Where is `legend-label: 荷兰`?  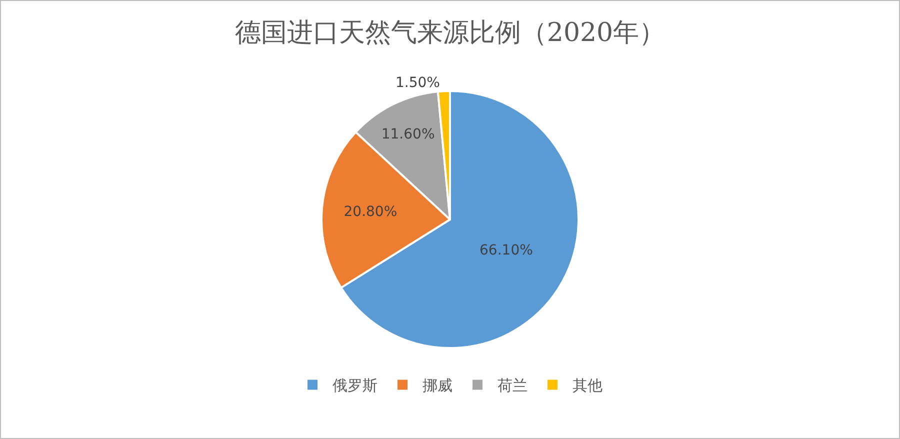 legend-label: 荷兰 is located at coordinates (513, 385).